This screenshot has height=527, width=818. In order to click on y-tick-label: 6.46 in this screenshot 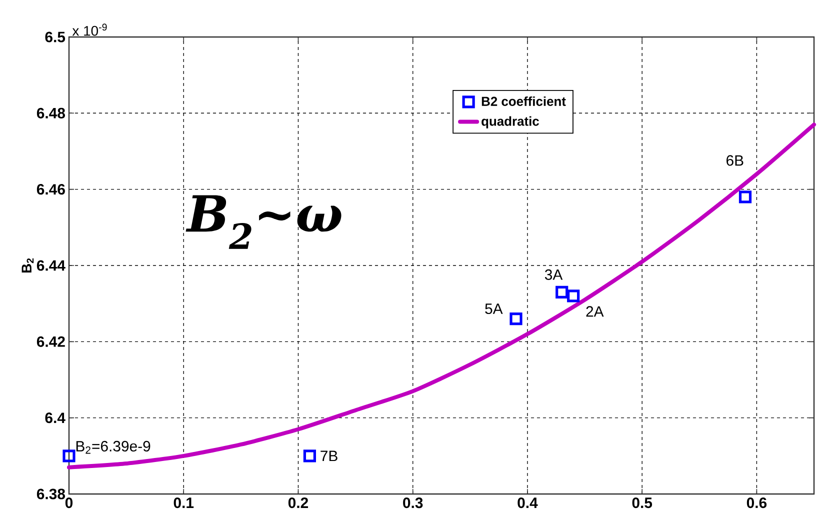, I will do `click(50, 189)`.